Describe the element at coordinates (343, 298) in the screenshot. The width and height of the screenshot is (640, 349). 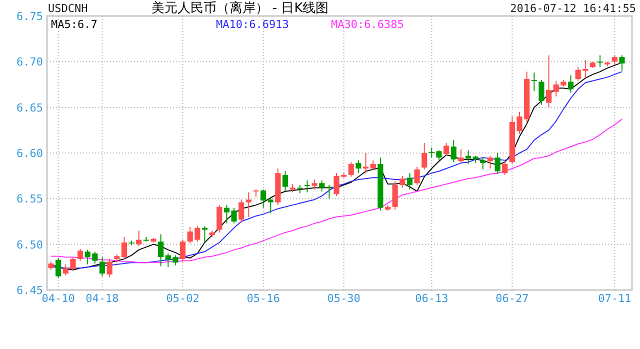
I see `x-tick-label: 05-30` at that location.